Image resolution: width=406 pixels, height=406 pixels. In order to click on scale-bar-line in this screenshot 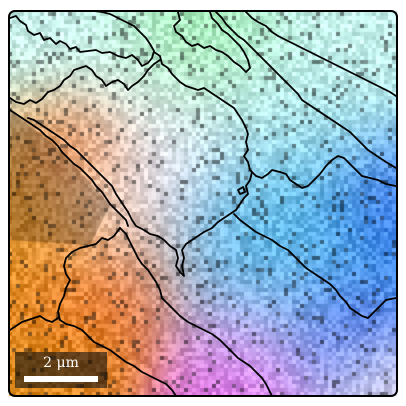, I will do `click(61, 379)`.